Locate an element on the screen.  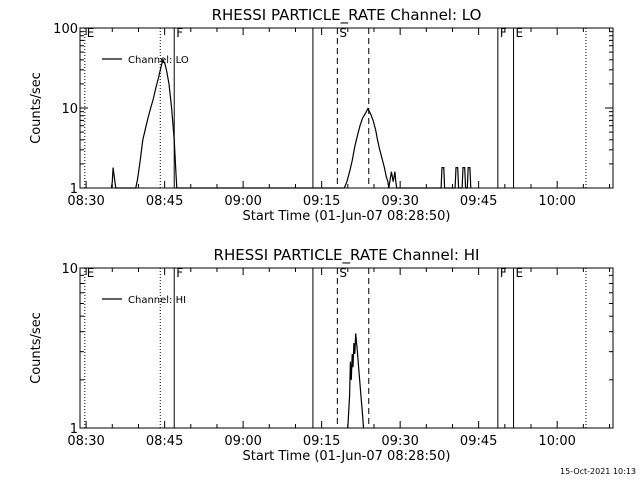
footer-date-stamp: 15-Oct-2021 10:13 is located at coordinates (598, 471).